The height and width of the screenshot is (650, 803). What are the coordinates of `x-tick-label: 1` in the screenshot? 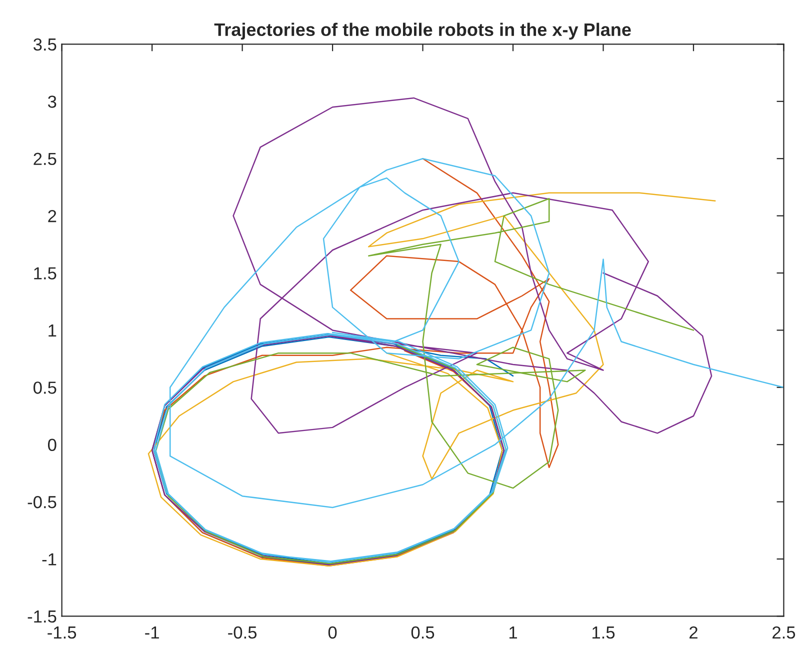 It's located at (513, 632).